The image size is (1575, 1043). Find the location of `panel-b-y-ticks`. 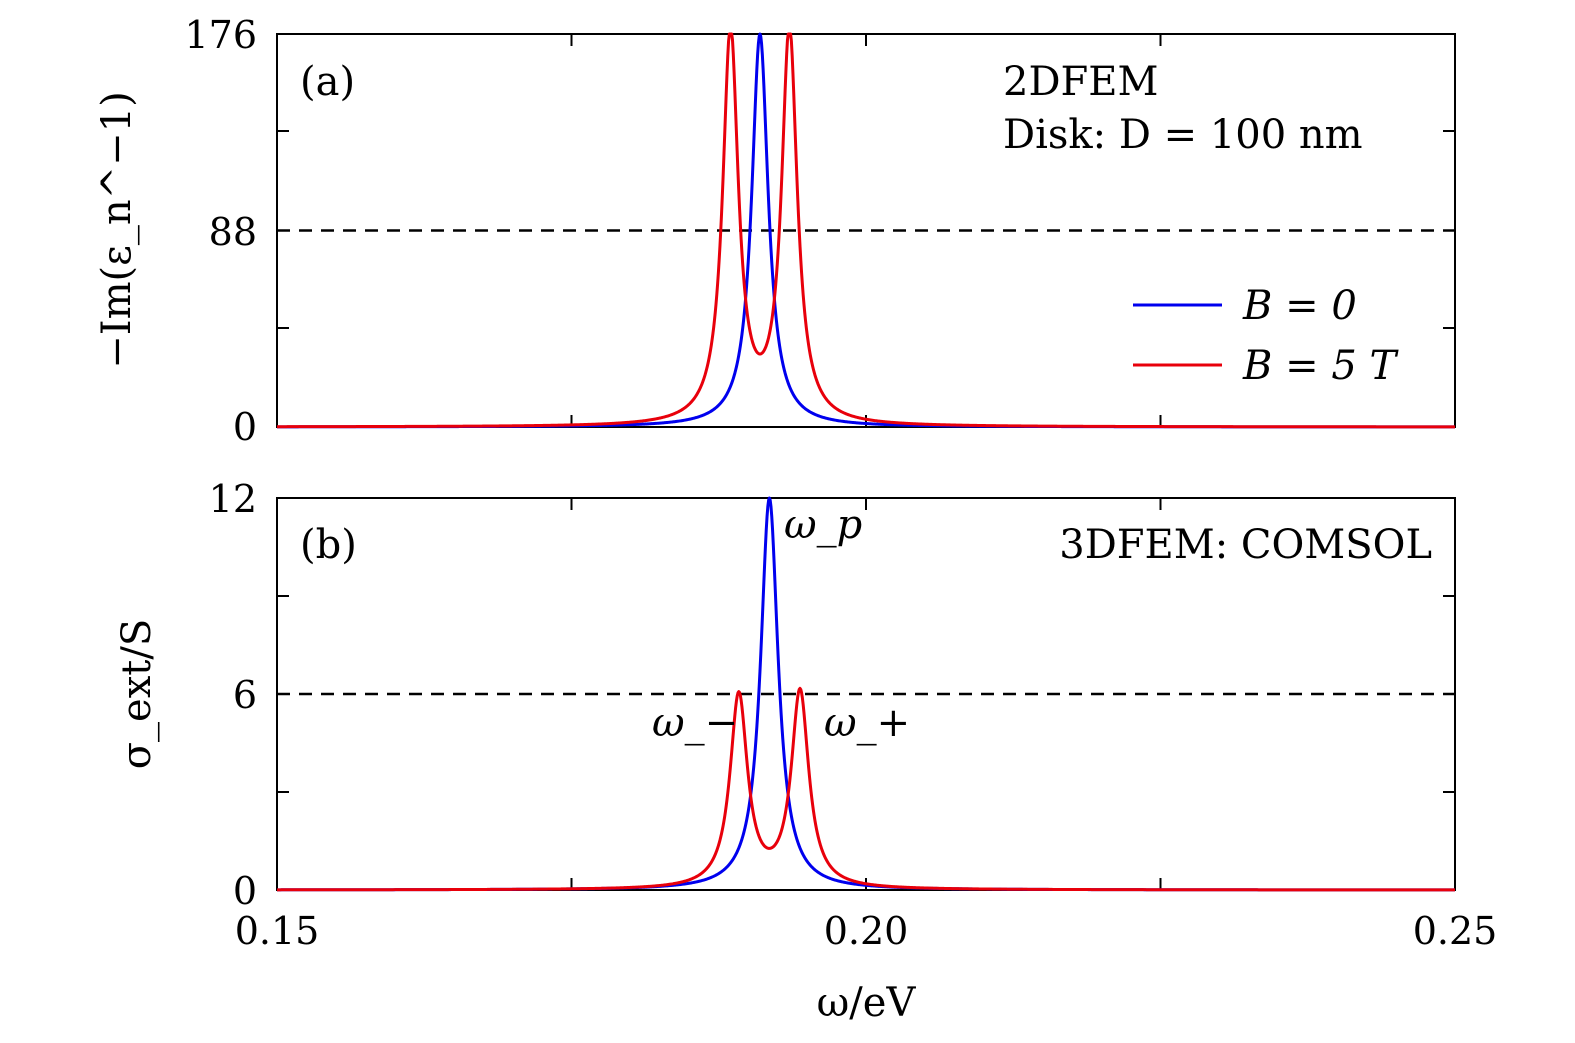

panel-b-y-ticks is located at coordinates (866, 694).